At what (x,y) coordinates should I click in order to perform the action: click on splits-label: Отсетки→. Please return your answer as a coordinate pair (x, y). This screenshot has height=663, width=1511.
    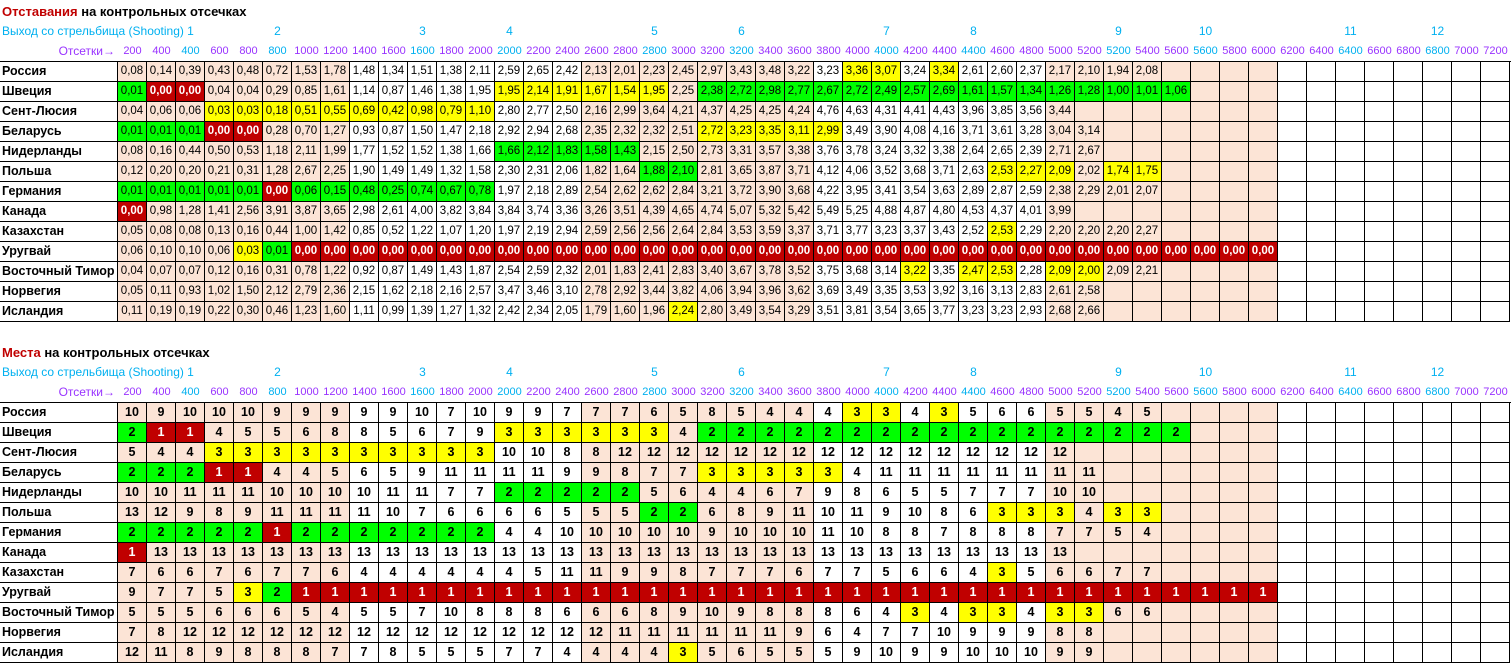
    Looking at the image, I should click on (86, 392).